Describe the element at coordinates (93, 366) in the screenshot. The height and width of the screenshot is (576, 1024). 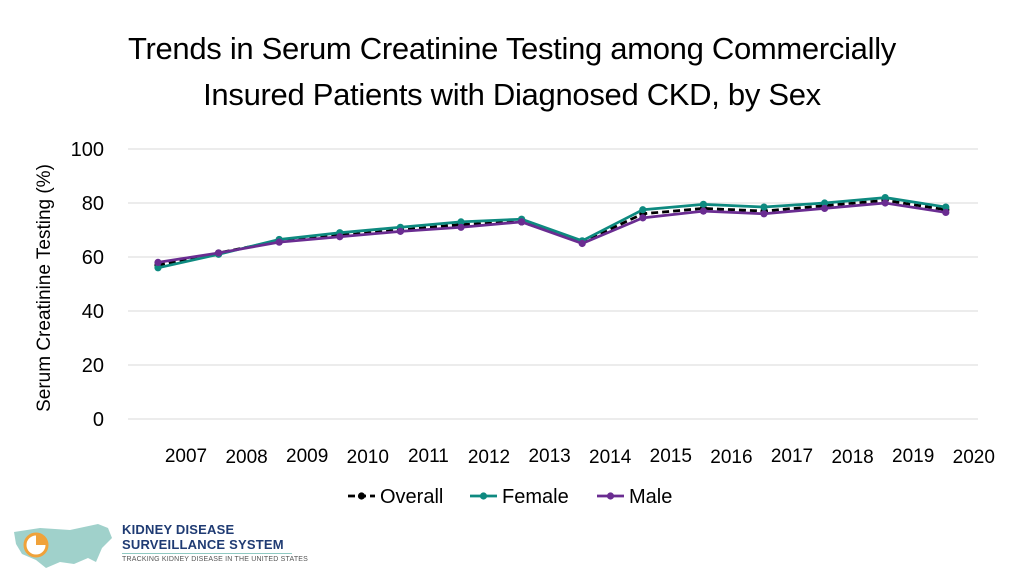
I see `y-tick-label-20: 20` at that location.